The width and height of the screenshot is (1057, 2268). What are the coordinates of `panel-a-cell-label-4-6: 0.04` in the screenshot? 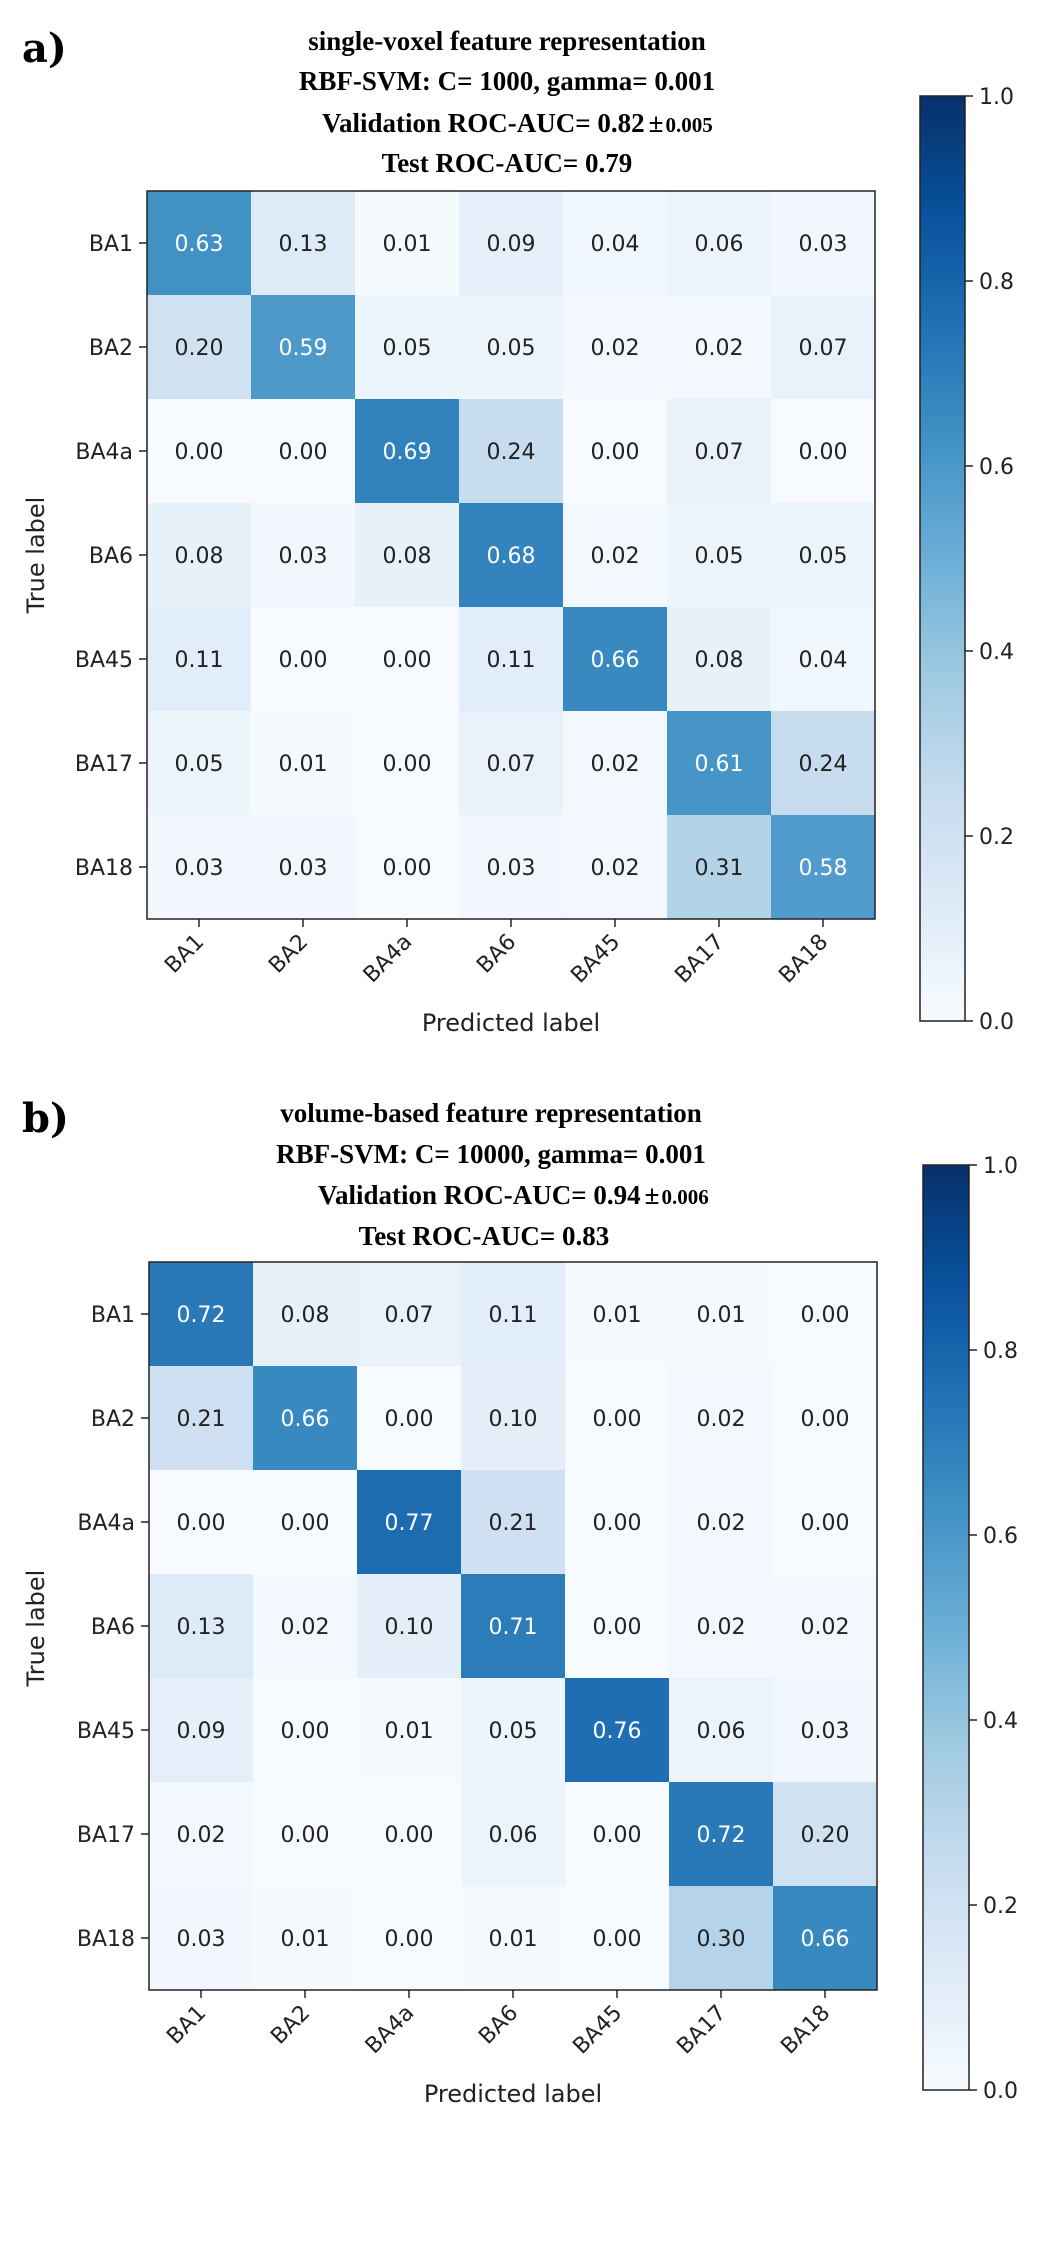 It's located at (823, 660).